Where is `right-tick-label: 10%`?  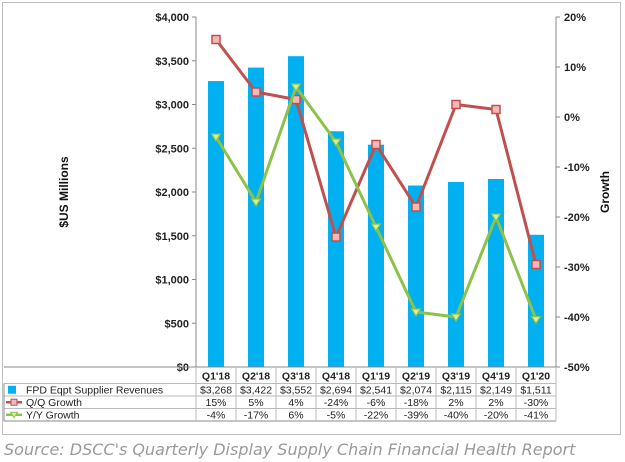
right-tick-label: 10% is located at coordinates (575, 68).